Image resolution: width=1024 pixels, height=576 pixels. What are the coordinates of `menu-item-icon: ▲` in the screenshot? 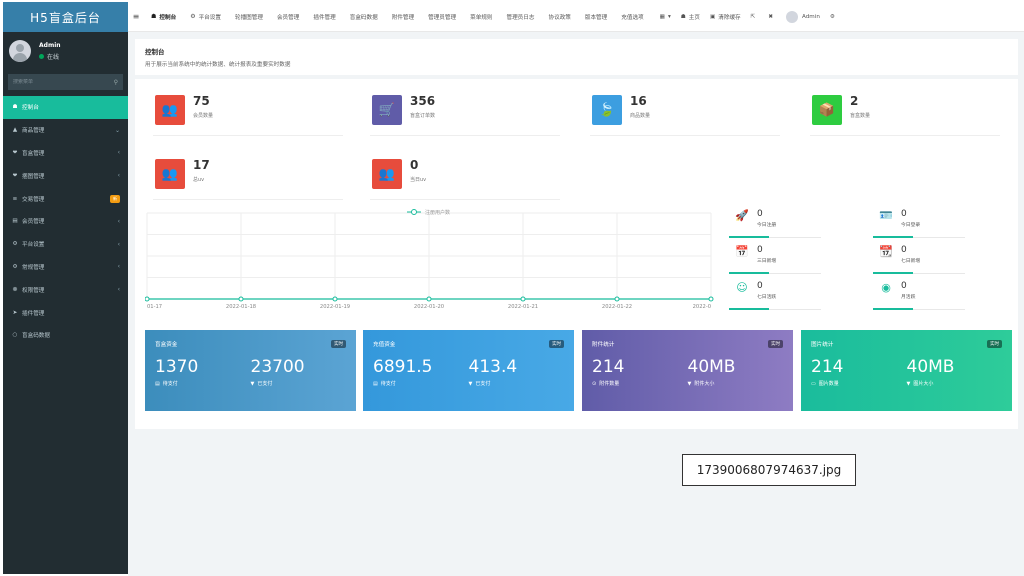 It's located at (15, 130).